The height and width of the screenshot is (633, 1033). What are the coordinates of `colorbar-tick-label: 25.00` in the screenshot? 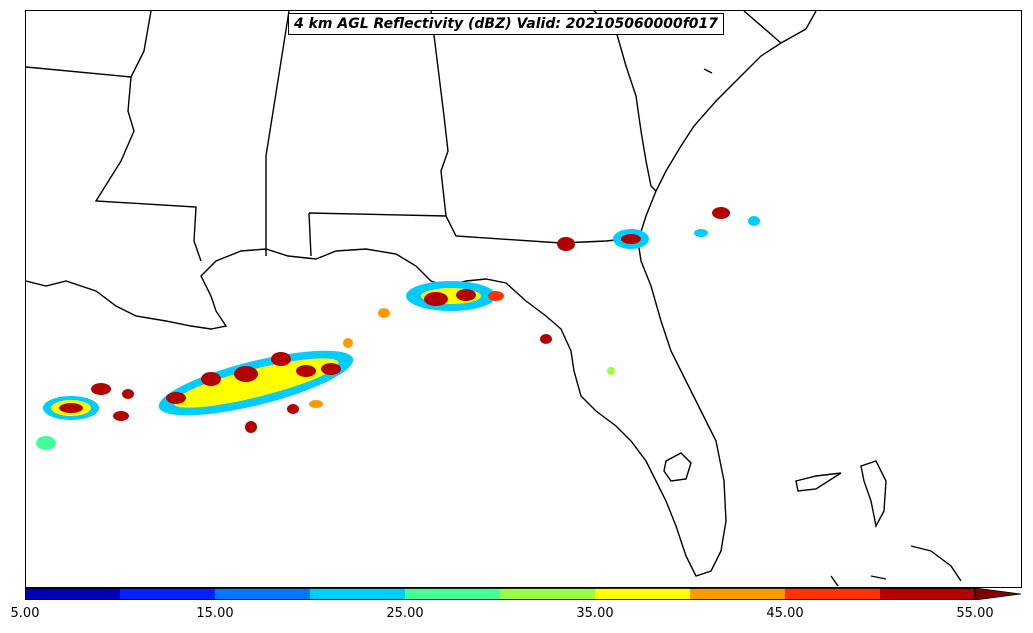 It's located at (405, 613).